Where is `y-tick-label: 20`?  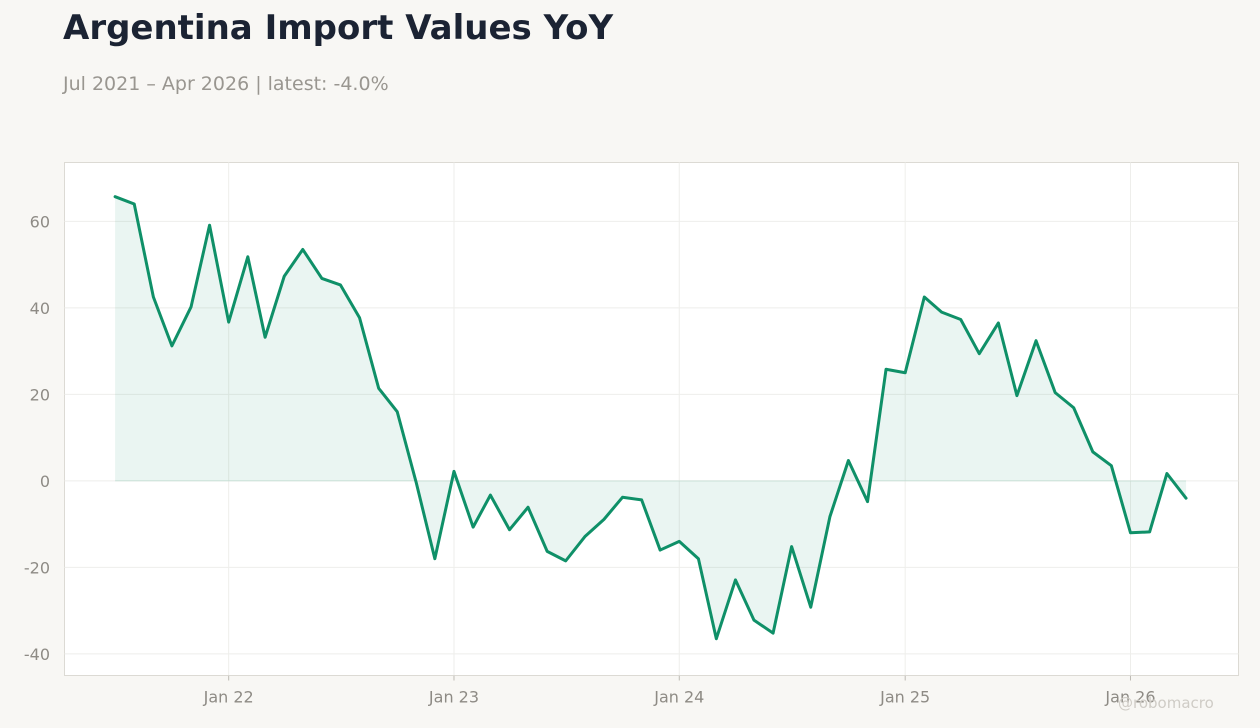
y-tick-label: 20 is located at coordinates (40, 394).